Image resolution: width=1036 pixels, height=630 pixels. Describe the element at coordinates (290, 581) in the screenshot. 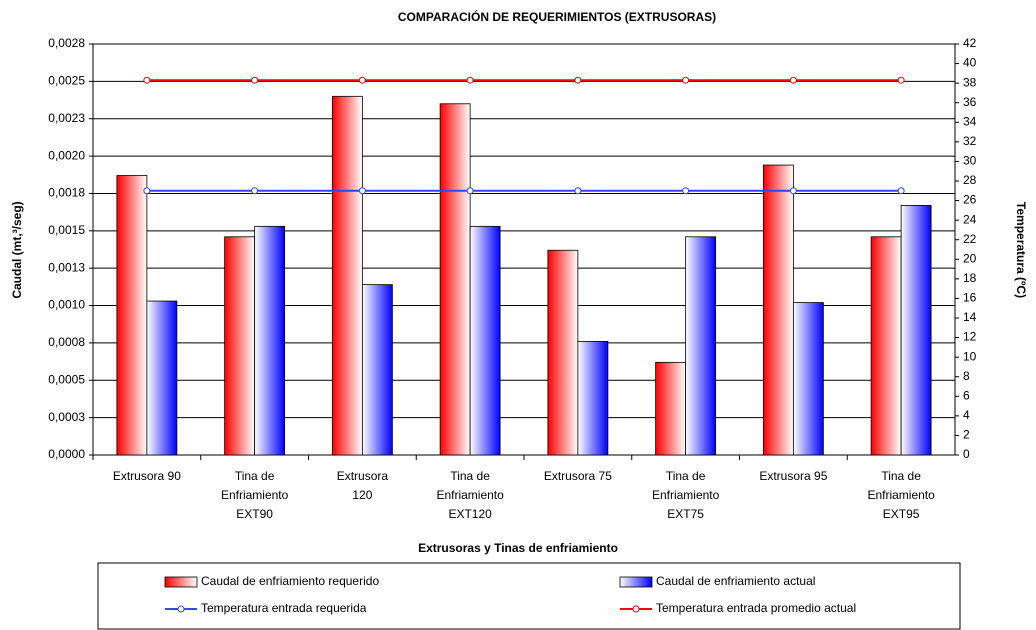

I see `legend-label: Caudal de enfriamiento requerido` at that location.